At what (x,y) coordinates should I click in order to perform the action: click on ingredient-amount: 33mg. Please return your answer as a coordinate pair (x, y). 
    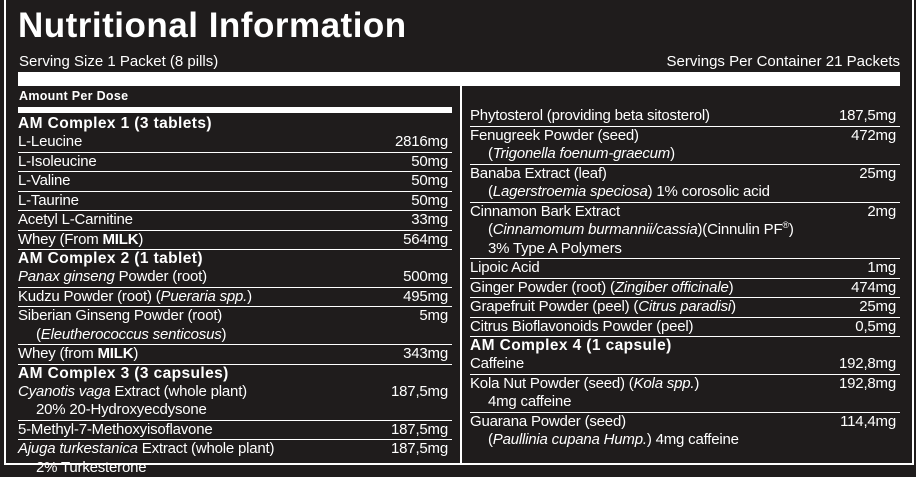
    Looking at the image, I should click on (429, 220).